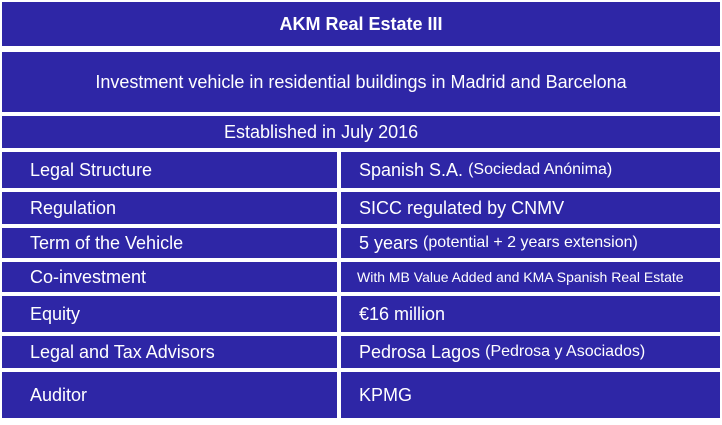 Image resolution: width=722 pixels, height=425 pixels. Describe the element at coordinates (462, 207) in the screenshot. I see `row-value-text: SICC regulated by CNMV` at that location.